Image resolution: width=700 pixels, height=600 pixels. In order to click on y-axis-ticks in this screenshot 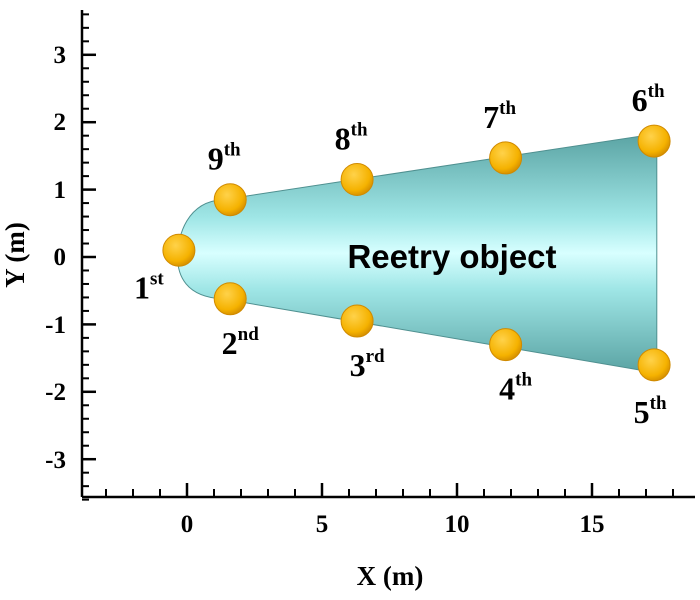, I will do `click(89, 257)`.